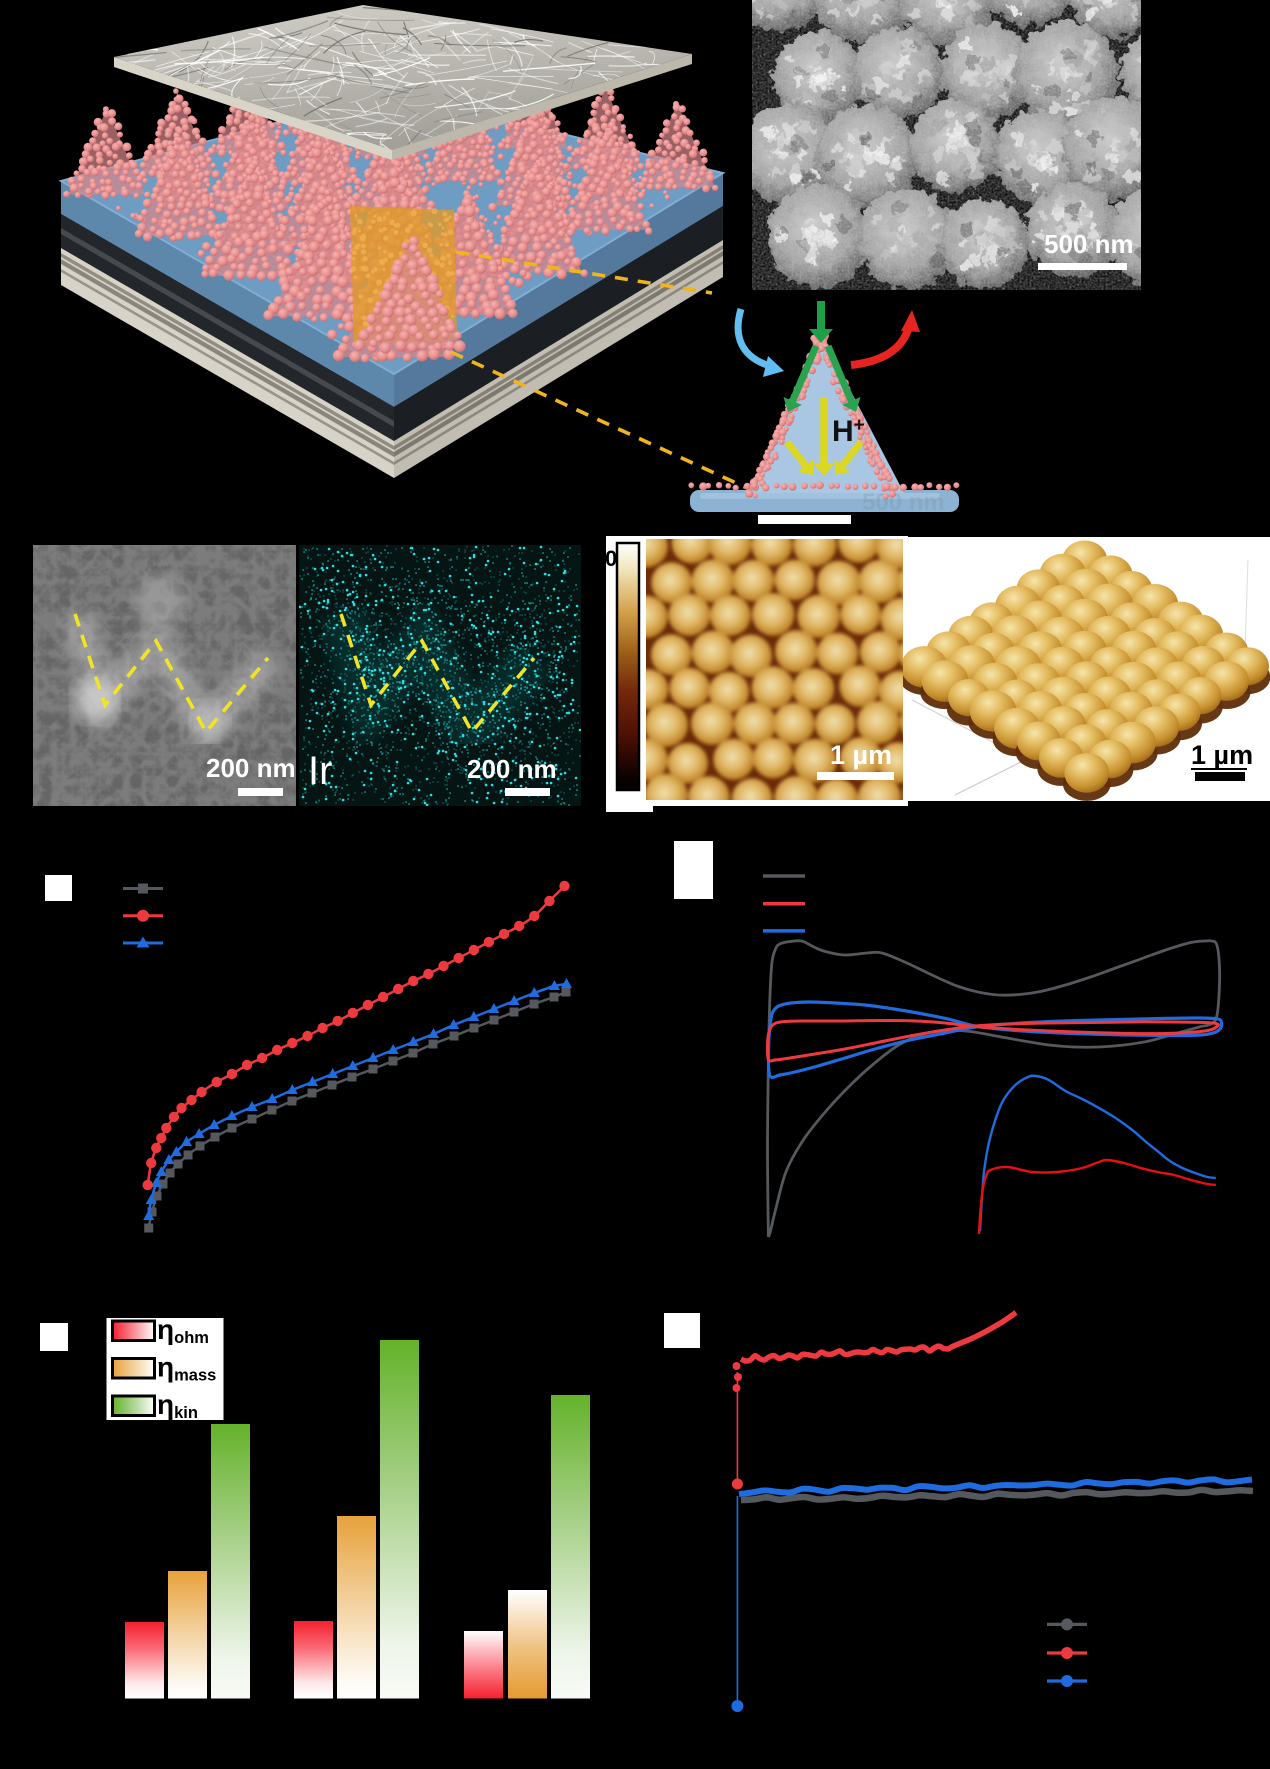 The height and width of the screenshot is (1769, 1270). What do you see at coordinates (177, 1405) in the screenshot?
I see `svg-text: ηkin` at bounding box center [177, 1405].